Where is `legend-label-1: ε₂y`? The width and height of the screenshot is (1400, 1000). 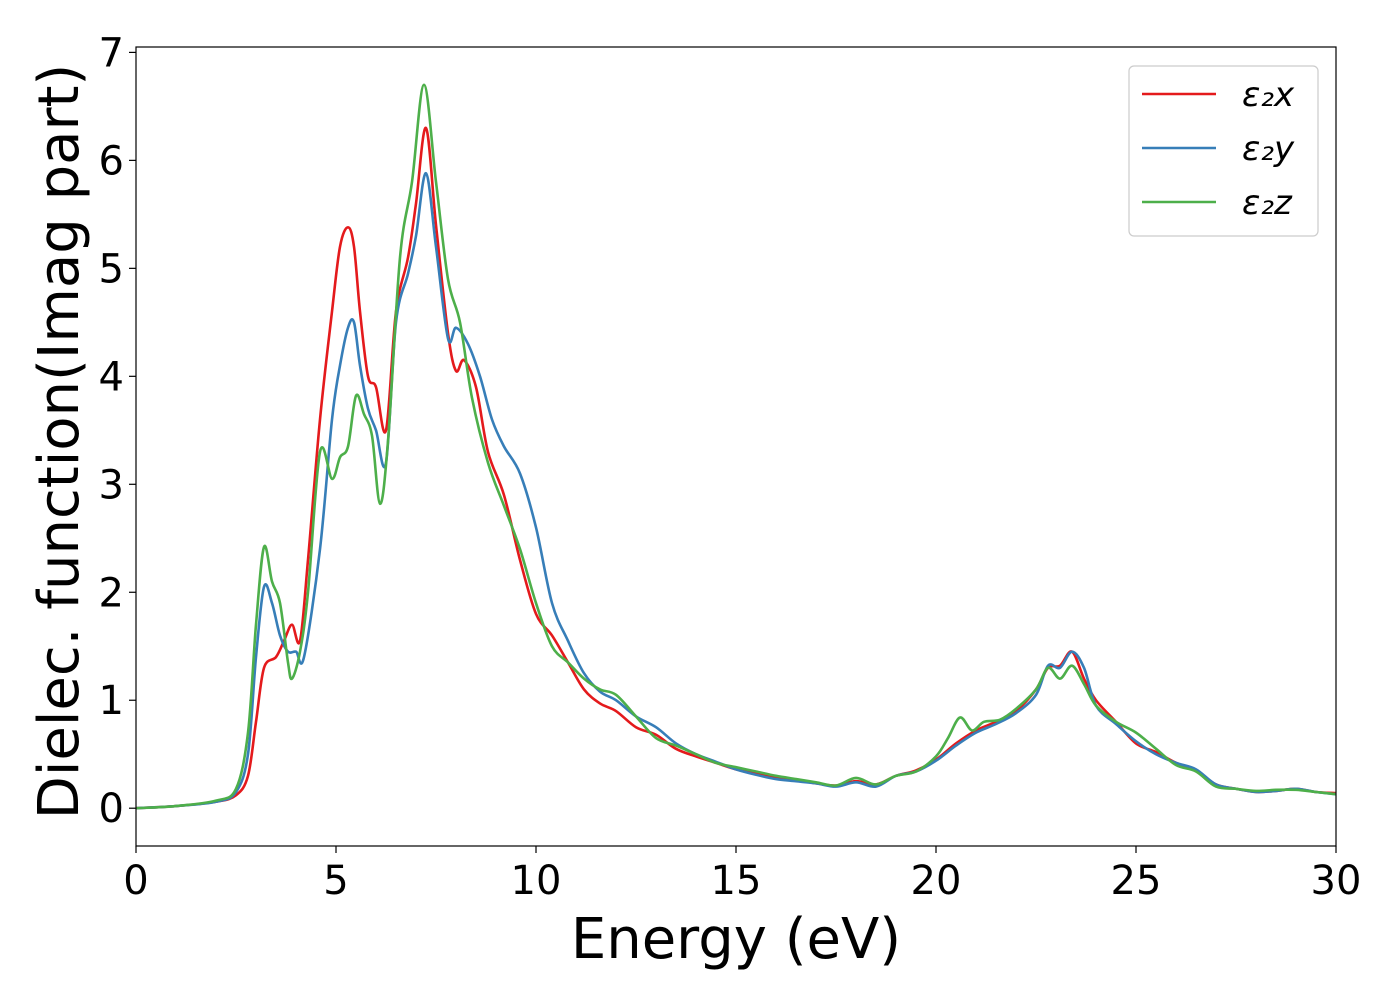
legend-label-1: ε₂y is located at coordinates (1268, 149).